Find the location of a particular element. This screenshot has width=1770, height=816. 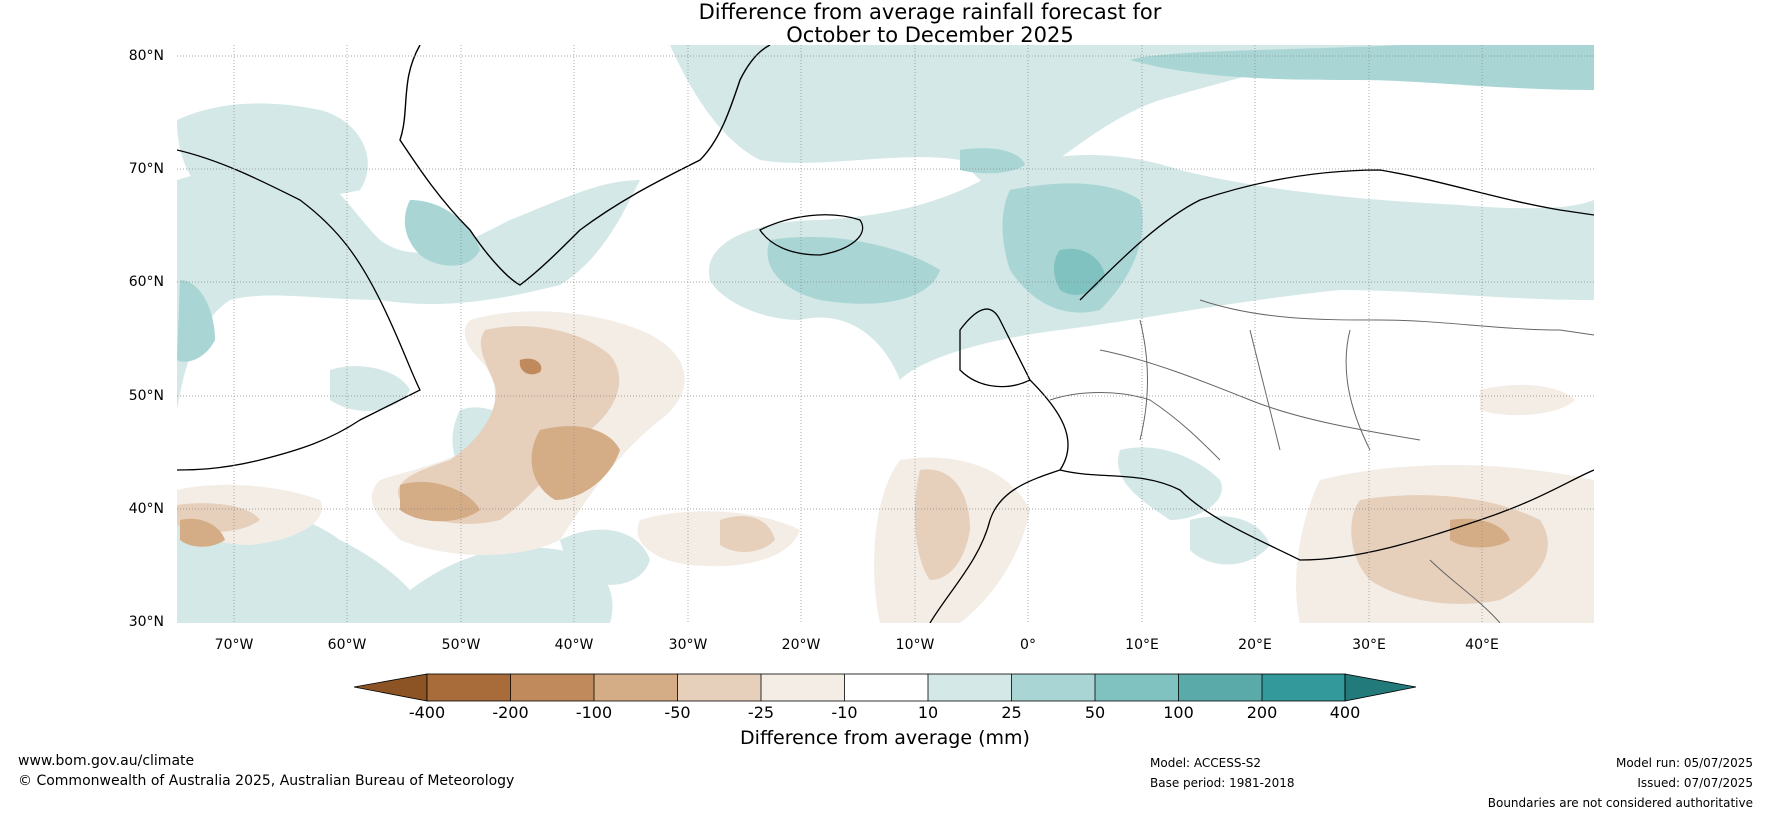

colorbar-title: Difference from average (mm) is located at coordinates (885, 738).